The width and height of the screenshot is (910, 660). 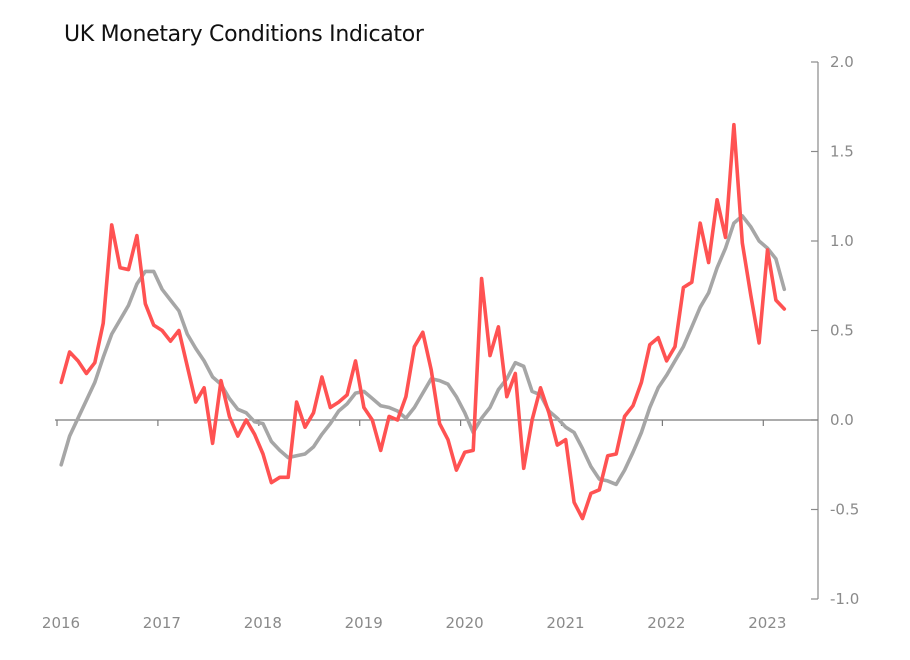 I want to click on y-tick-label: 1.0, so click(x=842, y=241).